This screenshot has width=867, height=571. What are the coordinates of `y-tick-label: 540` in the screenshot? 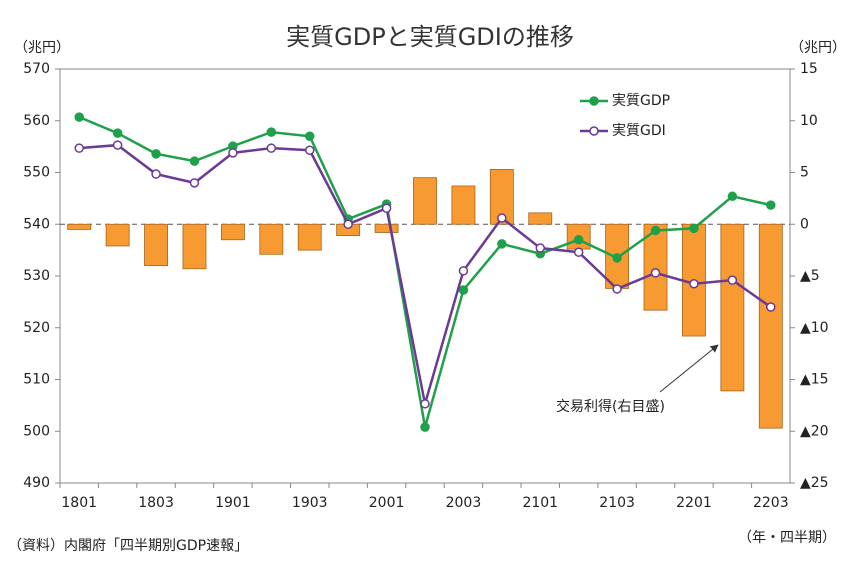 It's located at (36, 224).